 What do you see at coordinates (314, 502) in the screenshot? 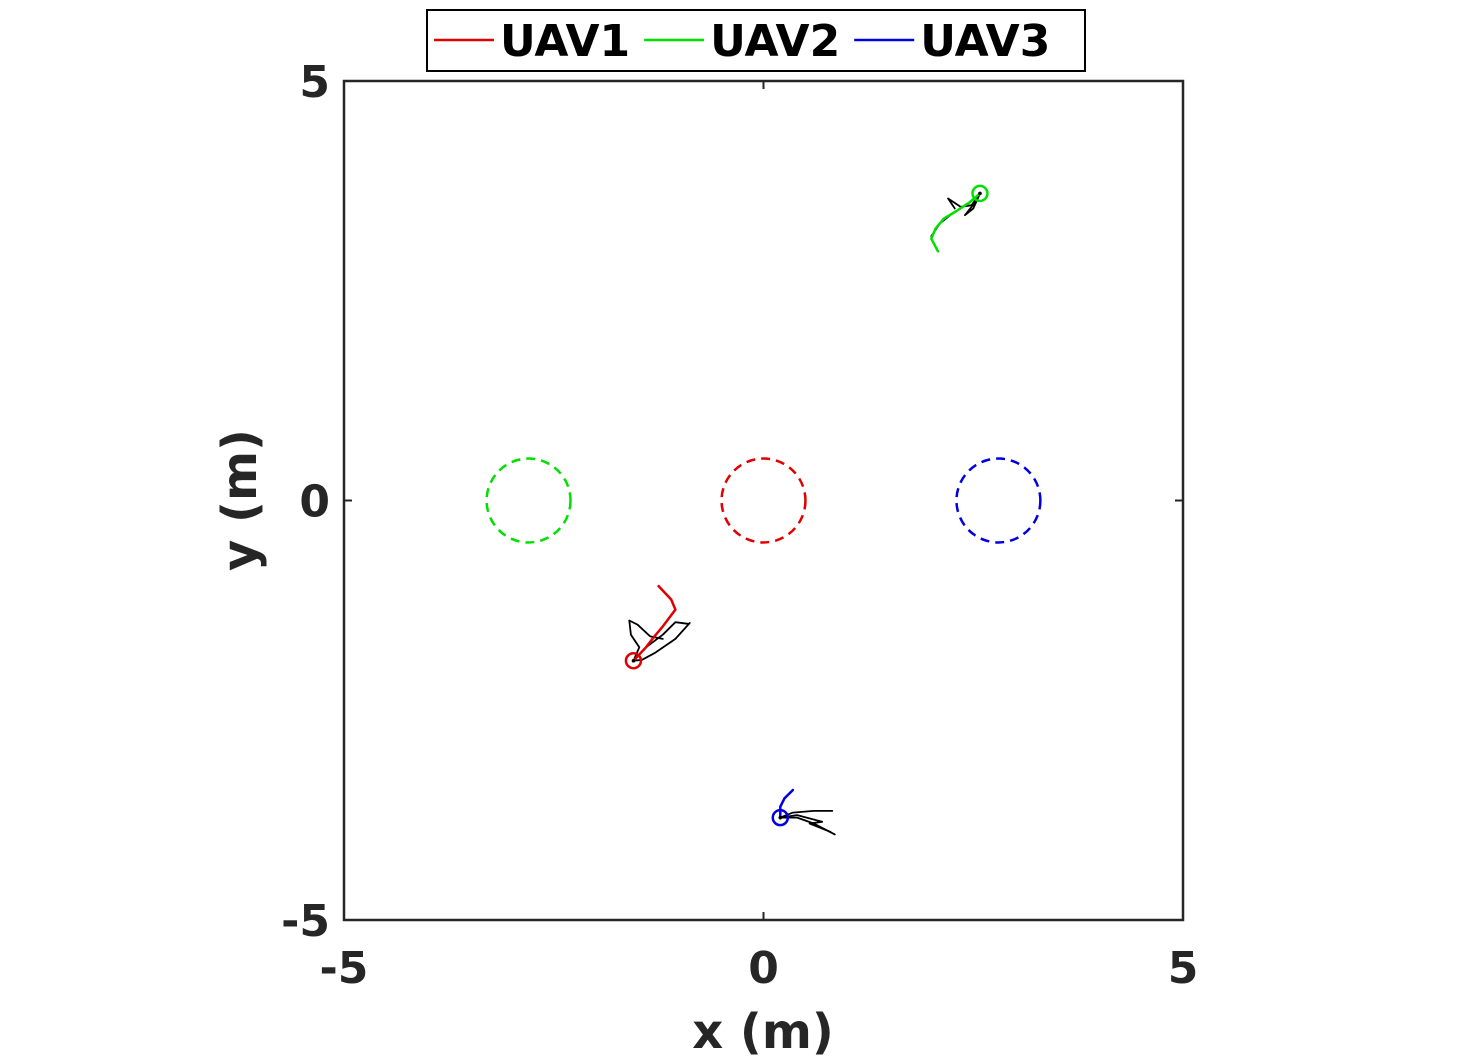
I see `y-tick-label-1: 0` at bounding box center [314, 502].